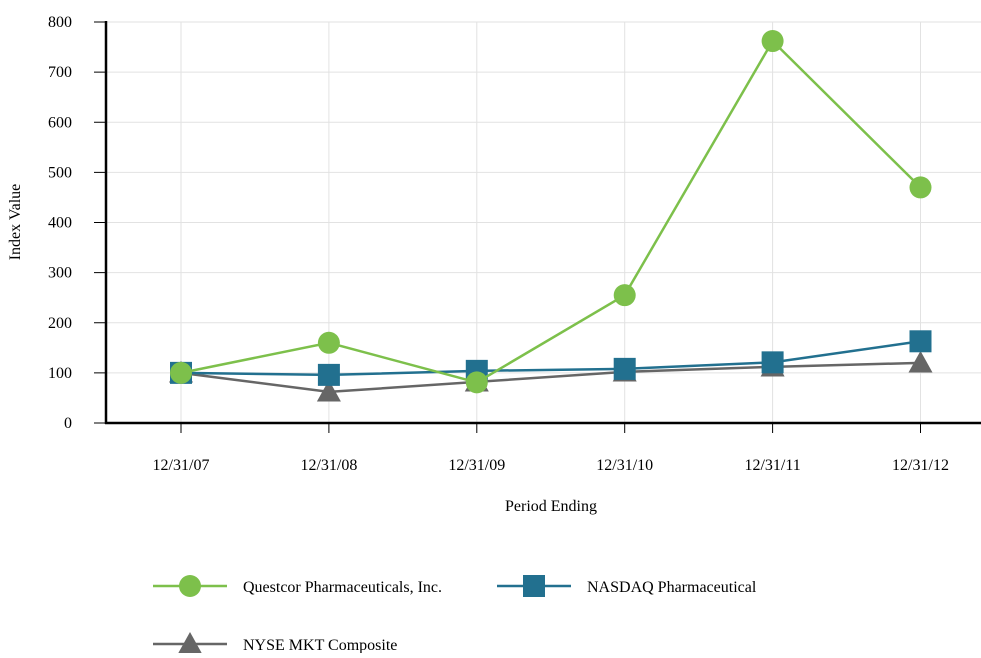 The width and height of the screenshot is (981, 658). I want to click on x-tick-label: 12/31/12, so click(920, 465).